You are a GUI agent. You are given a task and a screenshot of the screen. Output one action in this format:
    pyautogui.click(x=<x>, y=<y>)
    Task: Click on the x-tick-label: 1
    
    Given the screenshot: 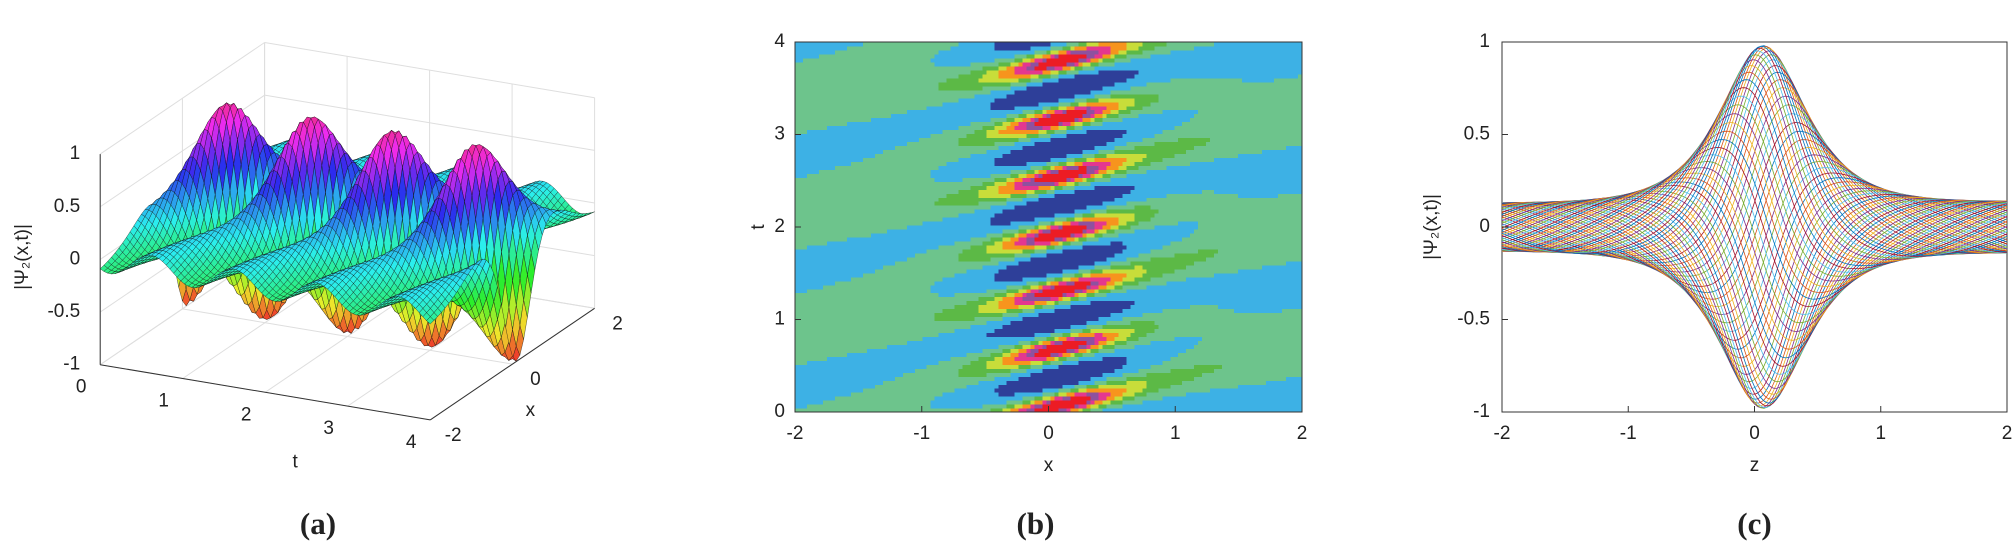 What is the action you would take?
    pyautogui.click(x=163, y=401)
    